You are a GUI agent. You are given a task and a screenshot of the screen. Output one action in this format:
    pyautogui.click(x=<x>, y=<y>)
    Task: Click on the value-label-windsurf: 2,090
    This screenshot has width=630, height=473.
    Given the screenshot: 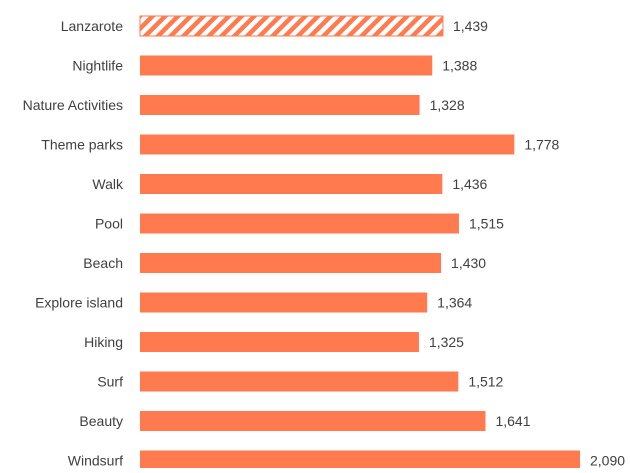 What is the action you would take?
    pyautogui.click(x=607, y=461)
    